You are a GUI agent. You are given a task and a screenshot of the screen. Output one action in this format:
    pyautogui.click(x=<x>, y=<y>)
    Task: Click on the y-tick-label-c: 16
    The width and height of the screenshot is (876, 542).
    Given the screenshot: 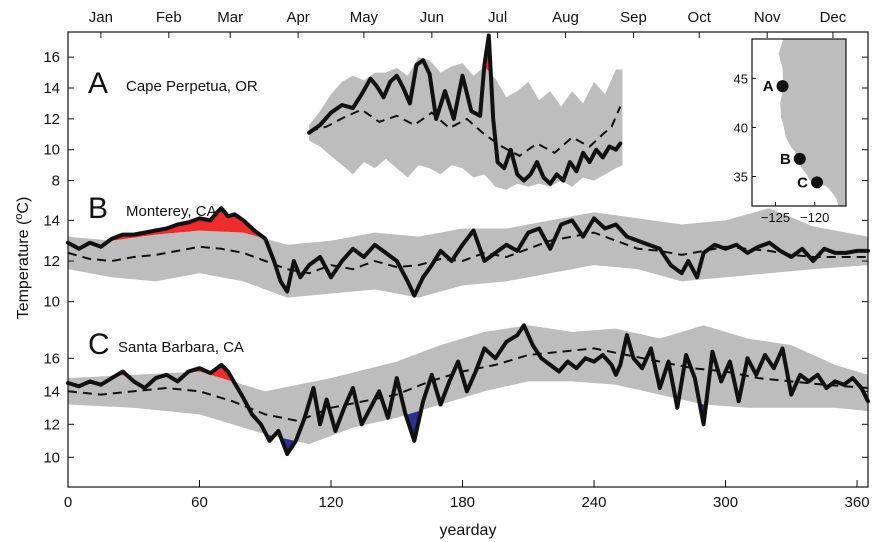 What is the action you would take?
    pyautogui.click(x=51, y=358)
    